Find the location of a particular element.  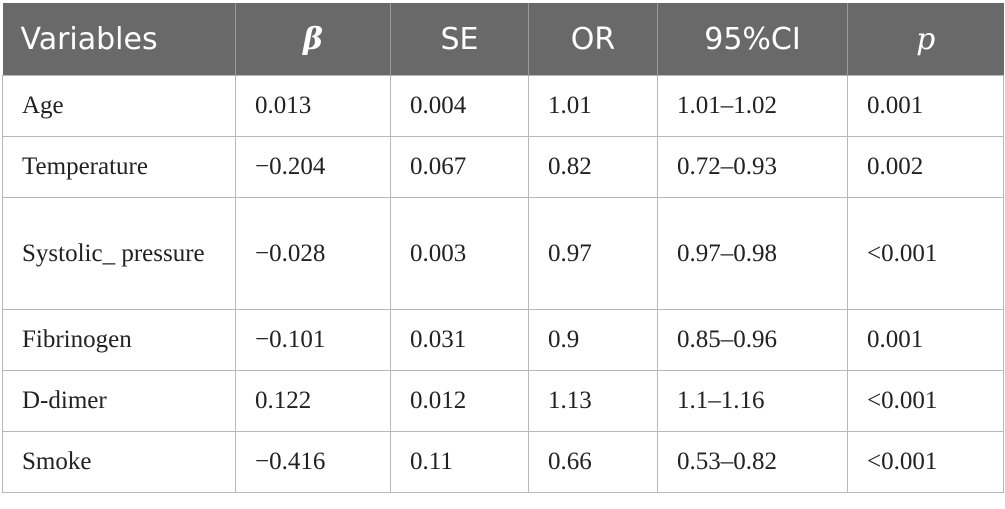

header-p: p is located at coordinates (925, 39).